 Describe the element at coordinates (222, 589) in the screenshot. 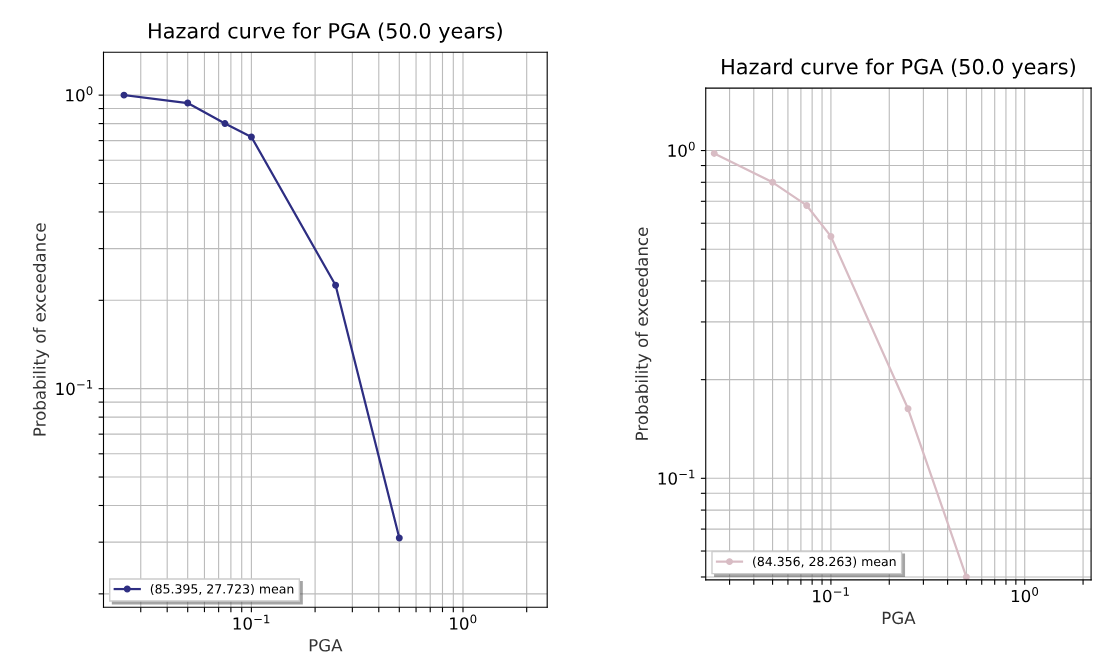

I see `legend-label: (85.395, 27.723) mean` at that location.